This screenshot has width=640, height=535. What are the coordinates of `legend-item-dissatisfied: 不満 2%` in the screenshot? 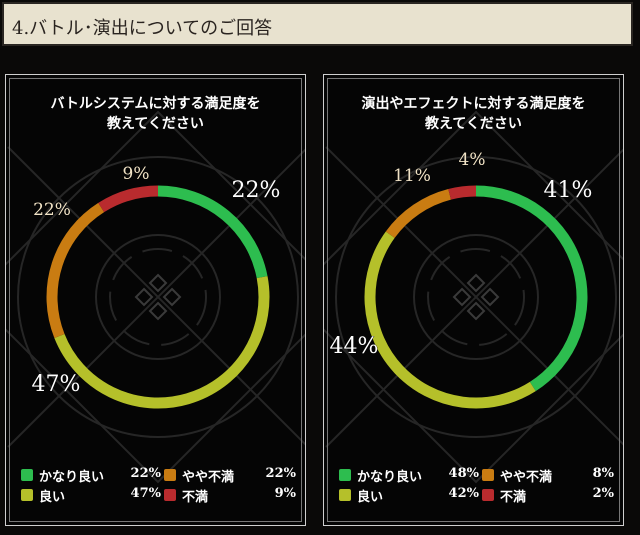 It's located at (548, 496).